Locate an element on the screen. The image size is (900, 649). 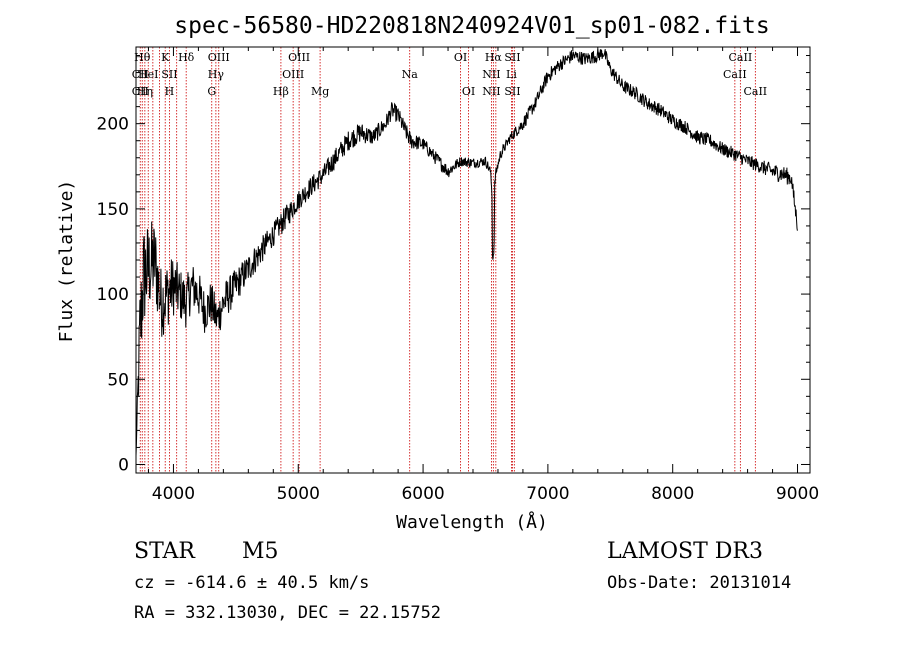
y-tick-label: 150 is located at coordinates (113, 210).